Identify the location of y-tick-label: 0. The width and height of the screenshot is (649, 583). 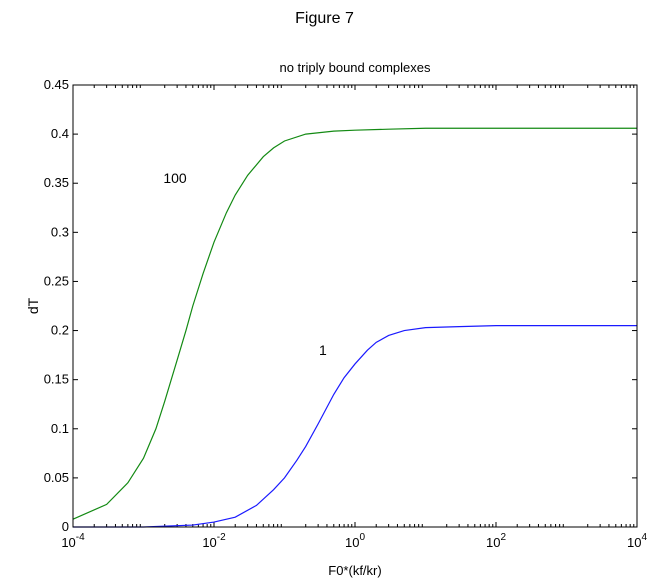
(65, 526).